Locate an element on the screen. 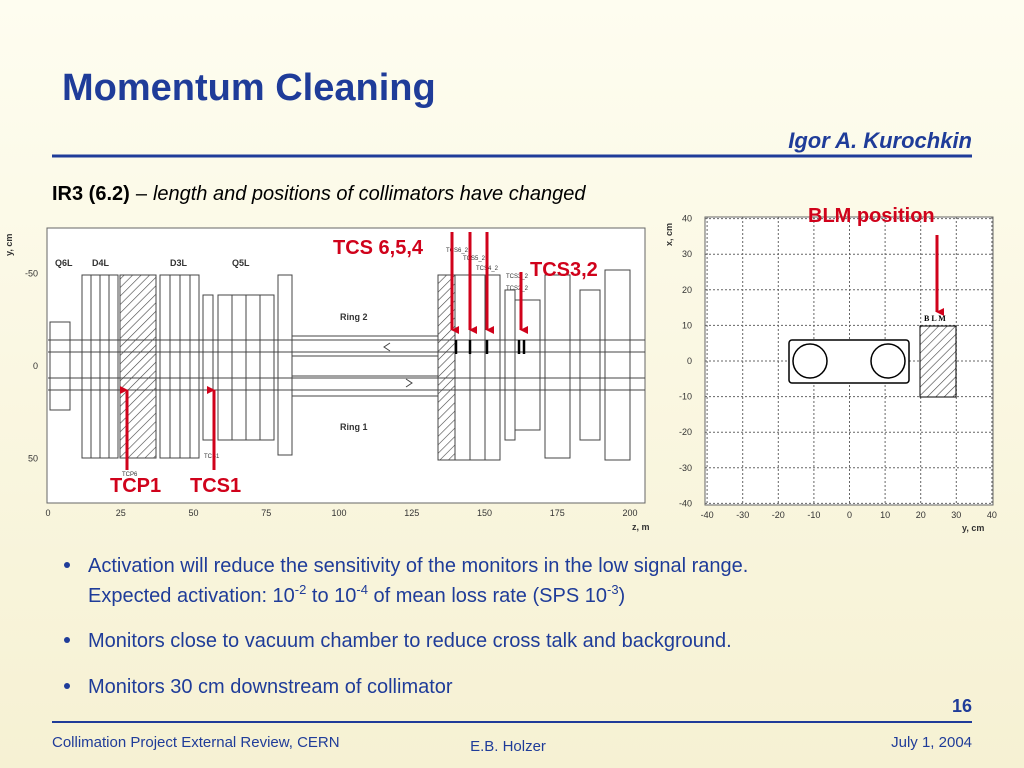 This screenshot has width=1024, height=768. text-run: Monitors 30 cm downstream of collimator is located at coordinates (270, 687).